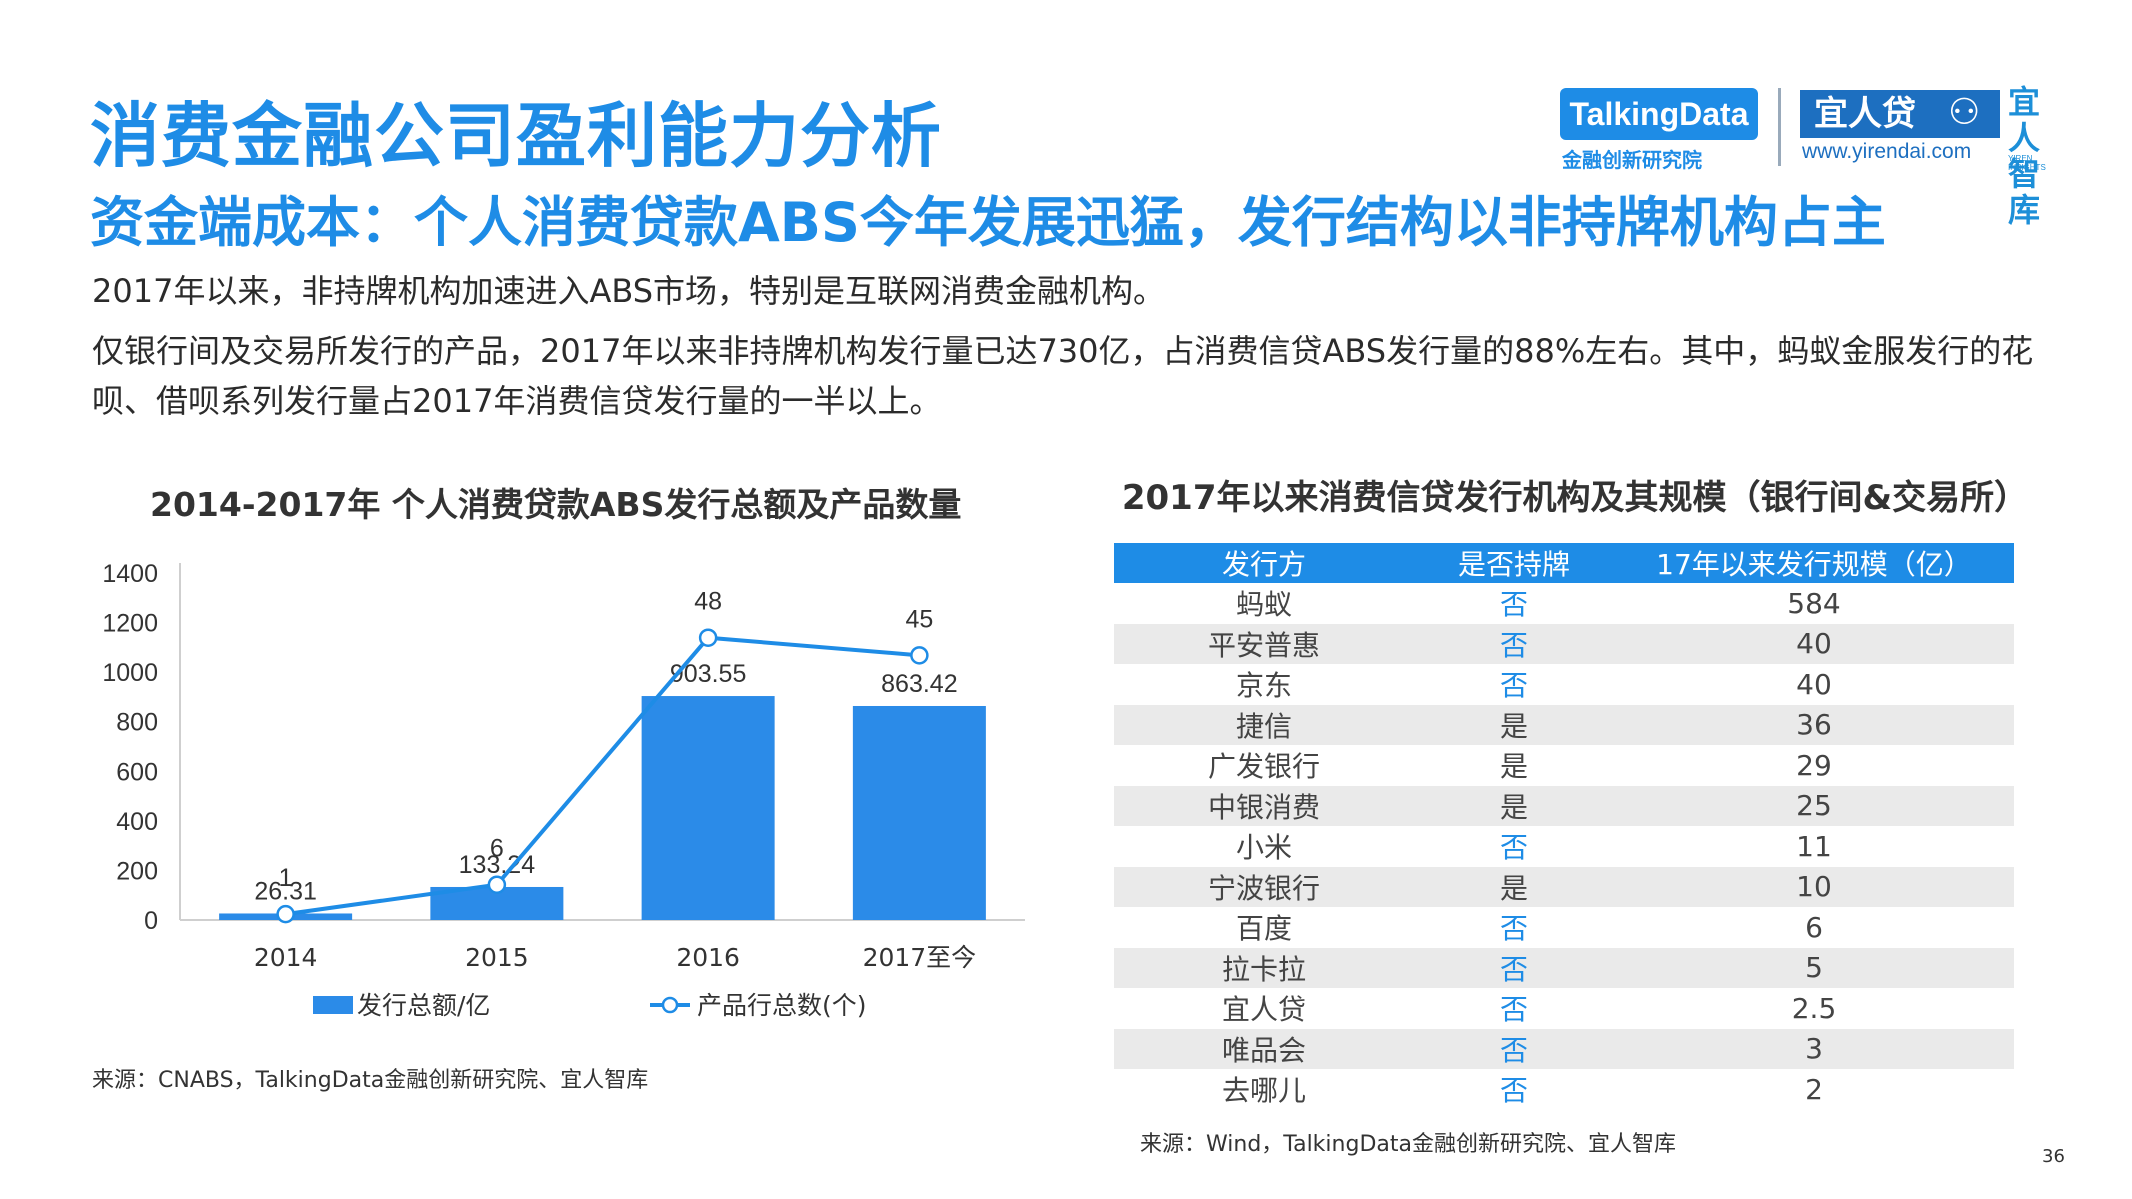 The height and width of the screenshot is (1199, 2132). I want to click on table-row: 中银消费是 25, so click(1564, 805).